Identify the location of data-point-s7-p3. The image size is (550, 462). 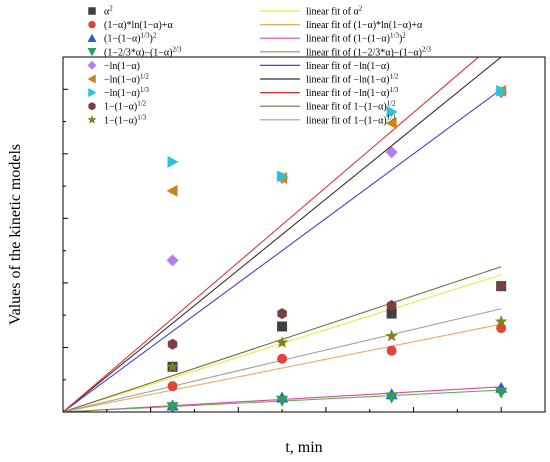
(501, 286).